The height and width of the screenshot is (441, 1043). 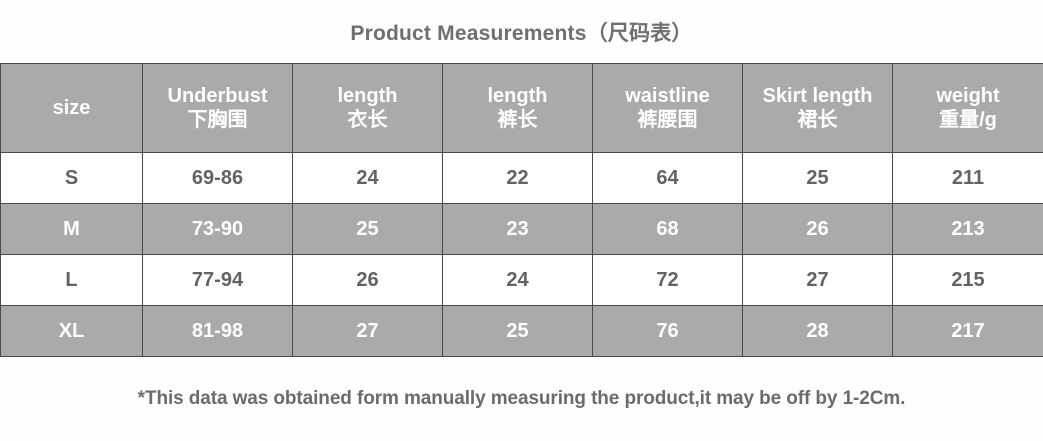 I want to click on cell-pants-length: 25, so click(x=517, y=331).